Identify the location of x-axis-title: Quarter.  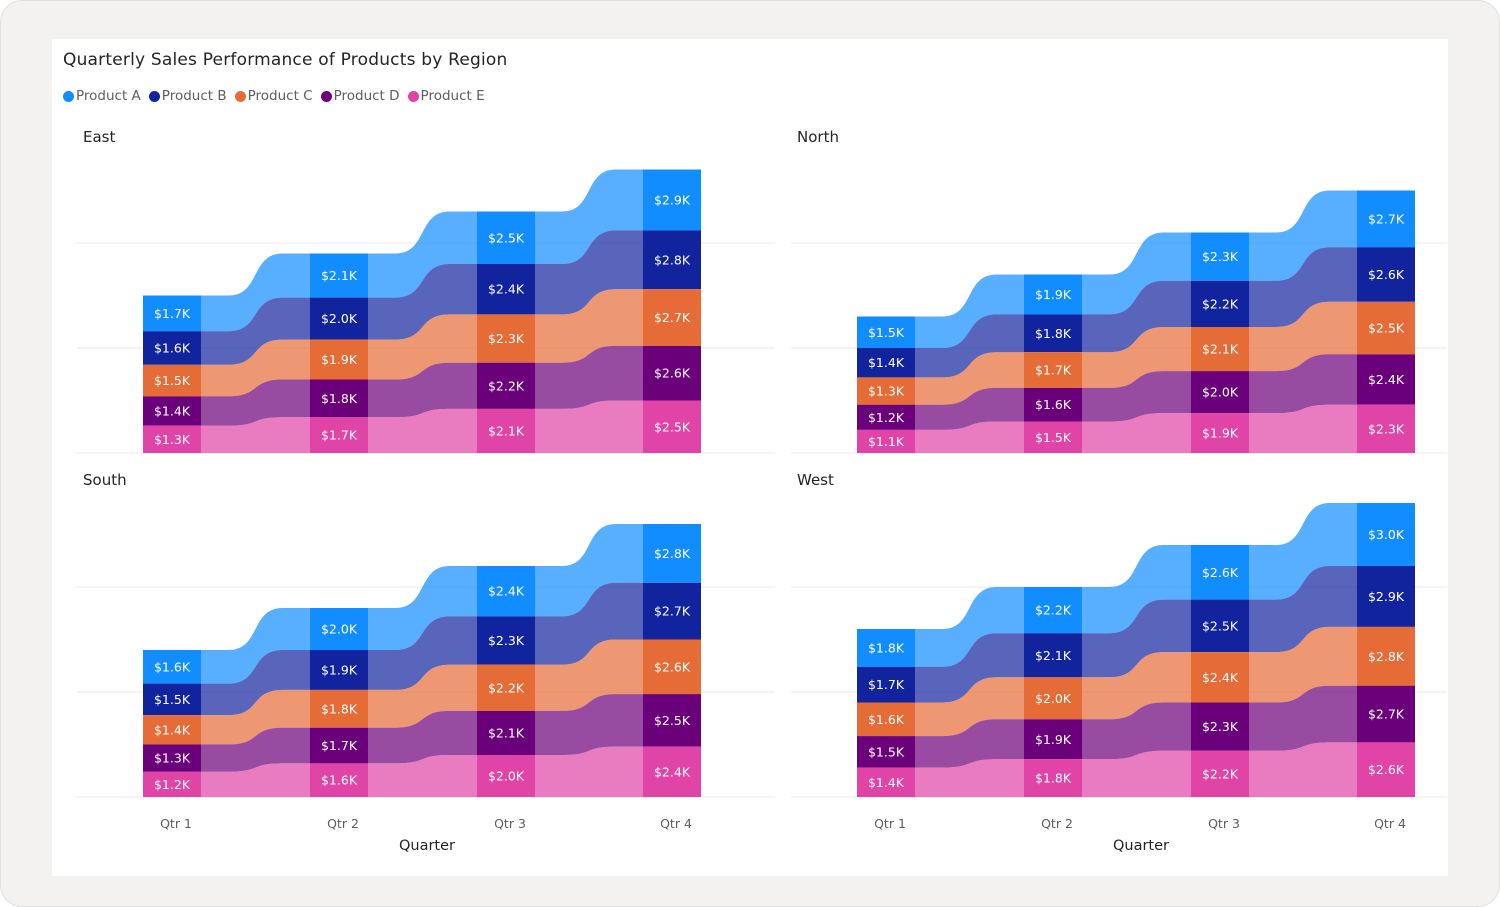
(427, 846).